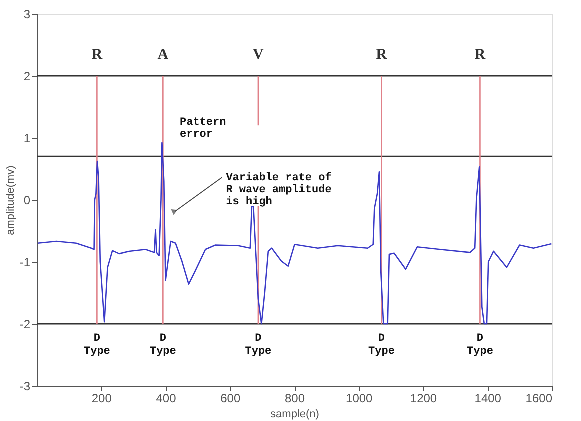  Describe the element at coordinates (539, 399) in the screenshot. I see `x-tick-label: 1600` at that location.